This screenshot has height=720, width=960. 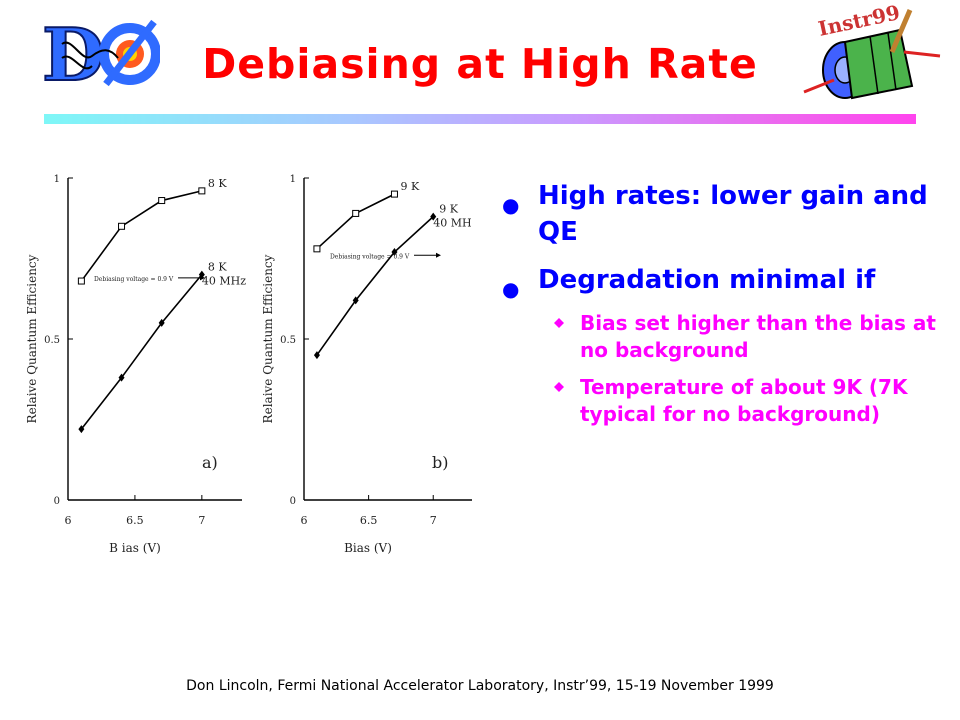 What do you see at coordinates (872, 50) in the screenshot?
I see `instr99-logo: Instr99` at bounding box center [872, 50].